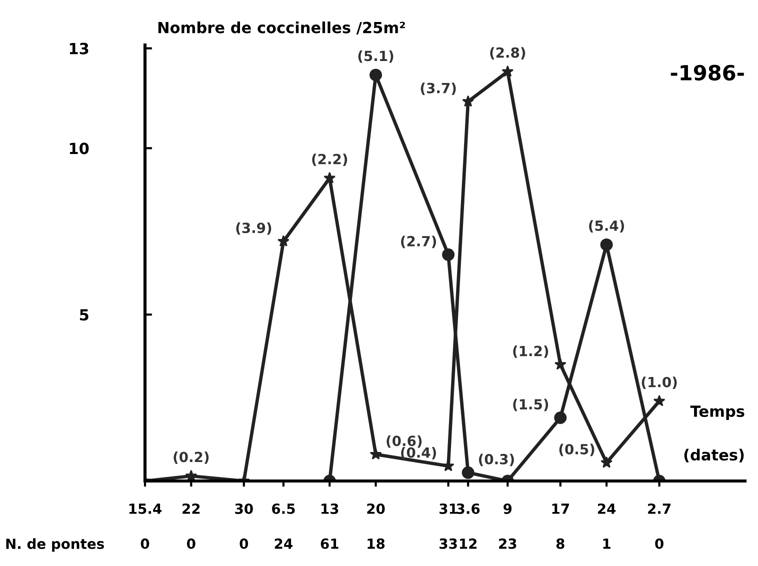 This screenshot has height=566, width=758. I want to click on annotation: (0.6), so click(404, 441).